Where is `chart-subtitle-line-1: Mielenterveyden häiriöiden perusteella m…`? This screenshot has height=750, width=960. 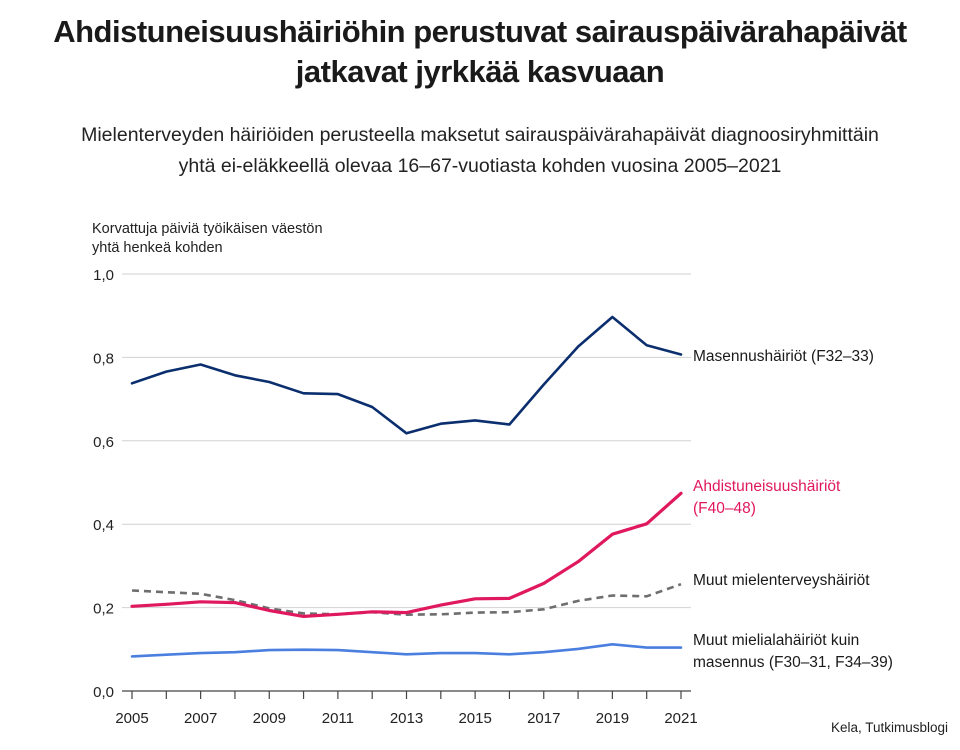
chart-subtitle-line-1: Mielenterveyden häiriöiden perusteella m… is located at coordinates (480, 135).